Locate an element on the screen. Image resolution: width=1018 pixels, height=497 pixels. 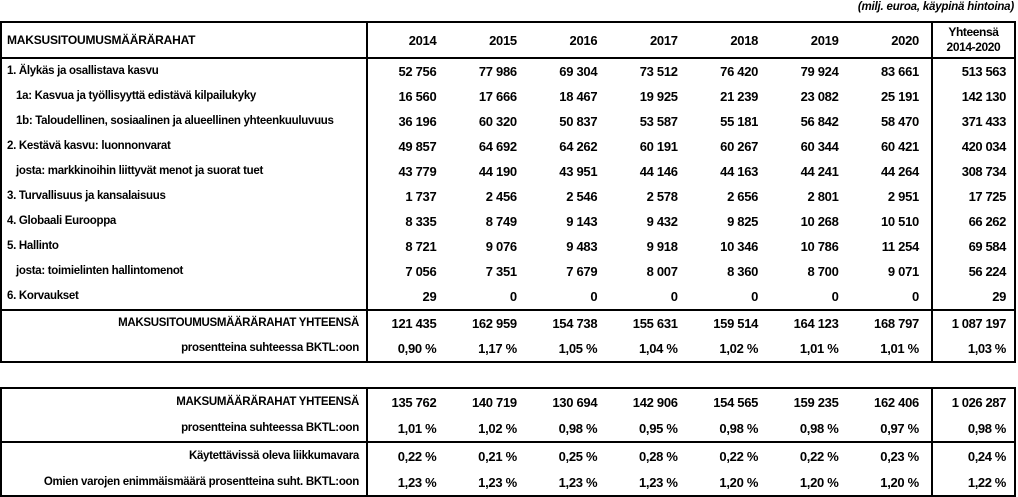
year-value-cell: 154 565 is located at coordinates (736, 402).